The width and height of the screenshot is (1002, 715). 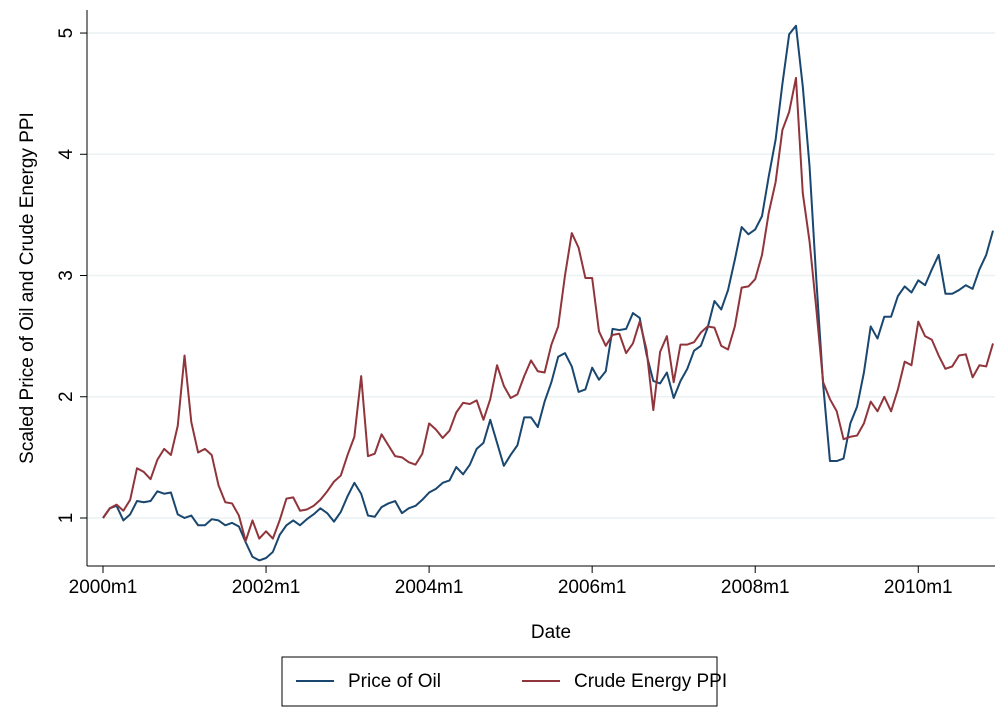 I want to click on y-tick-label: 4, so click(x=66, y=154).